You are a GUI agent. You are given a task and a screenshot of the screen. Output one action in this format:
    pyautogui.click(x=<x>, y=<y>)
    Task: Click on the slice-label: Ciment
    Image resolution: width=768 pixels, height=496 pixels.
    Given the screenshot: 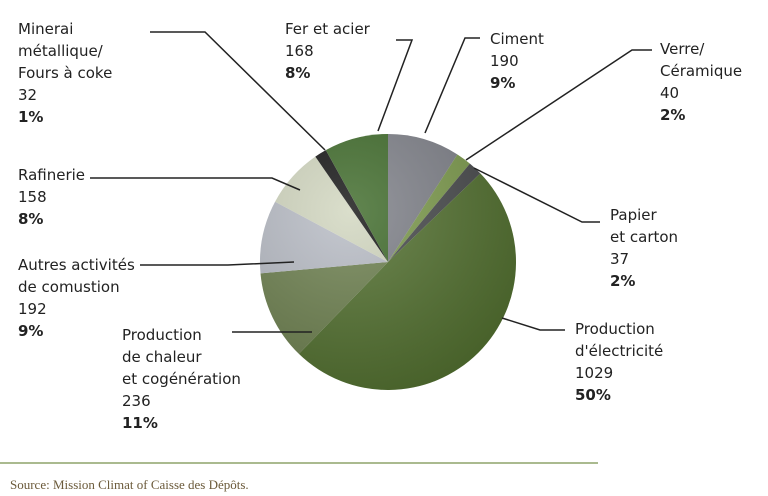 What is the action you would take?
    pyautogui.click(x=517, y=39)
    